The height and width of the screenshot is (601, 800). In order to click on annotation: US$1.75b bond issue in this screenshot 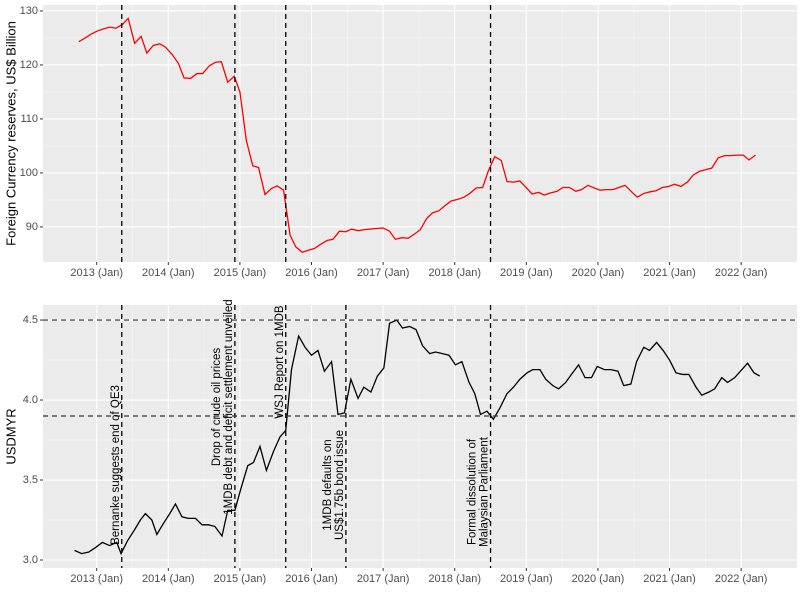, I will do `click(340, 485)`.